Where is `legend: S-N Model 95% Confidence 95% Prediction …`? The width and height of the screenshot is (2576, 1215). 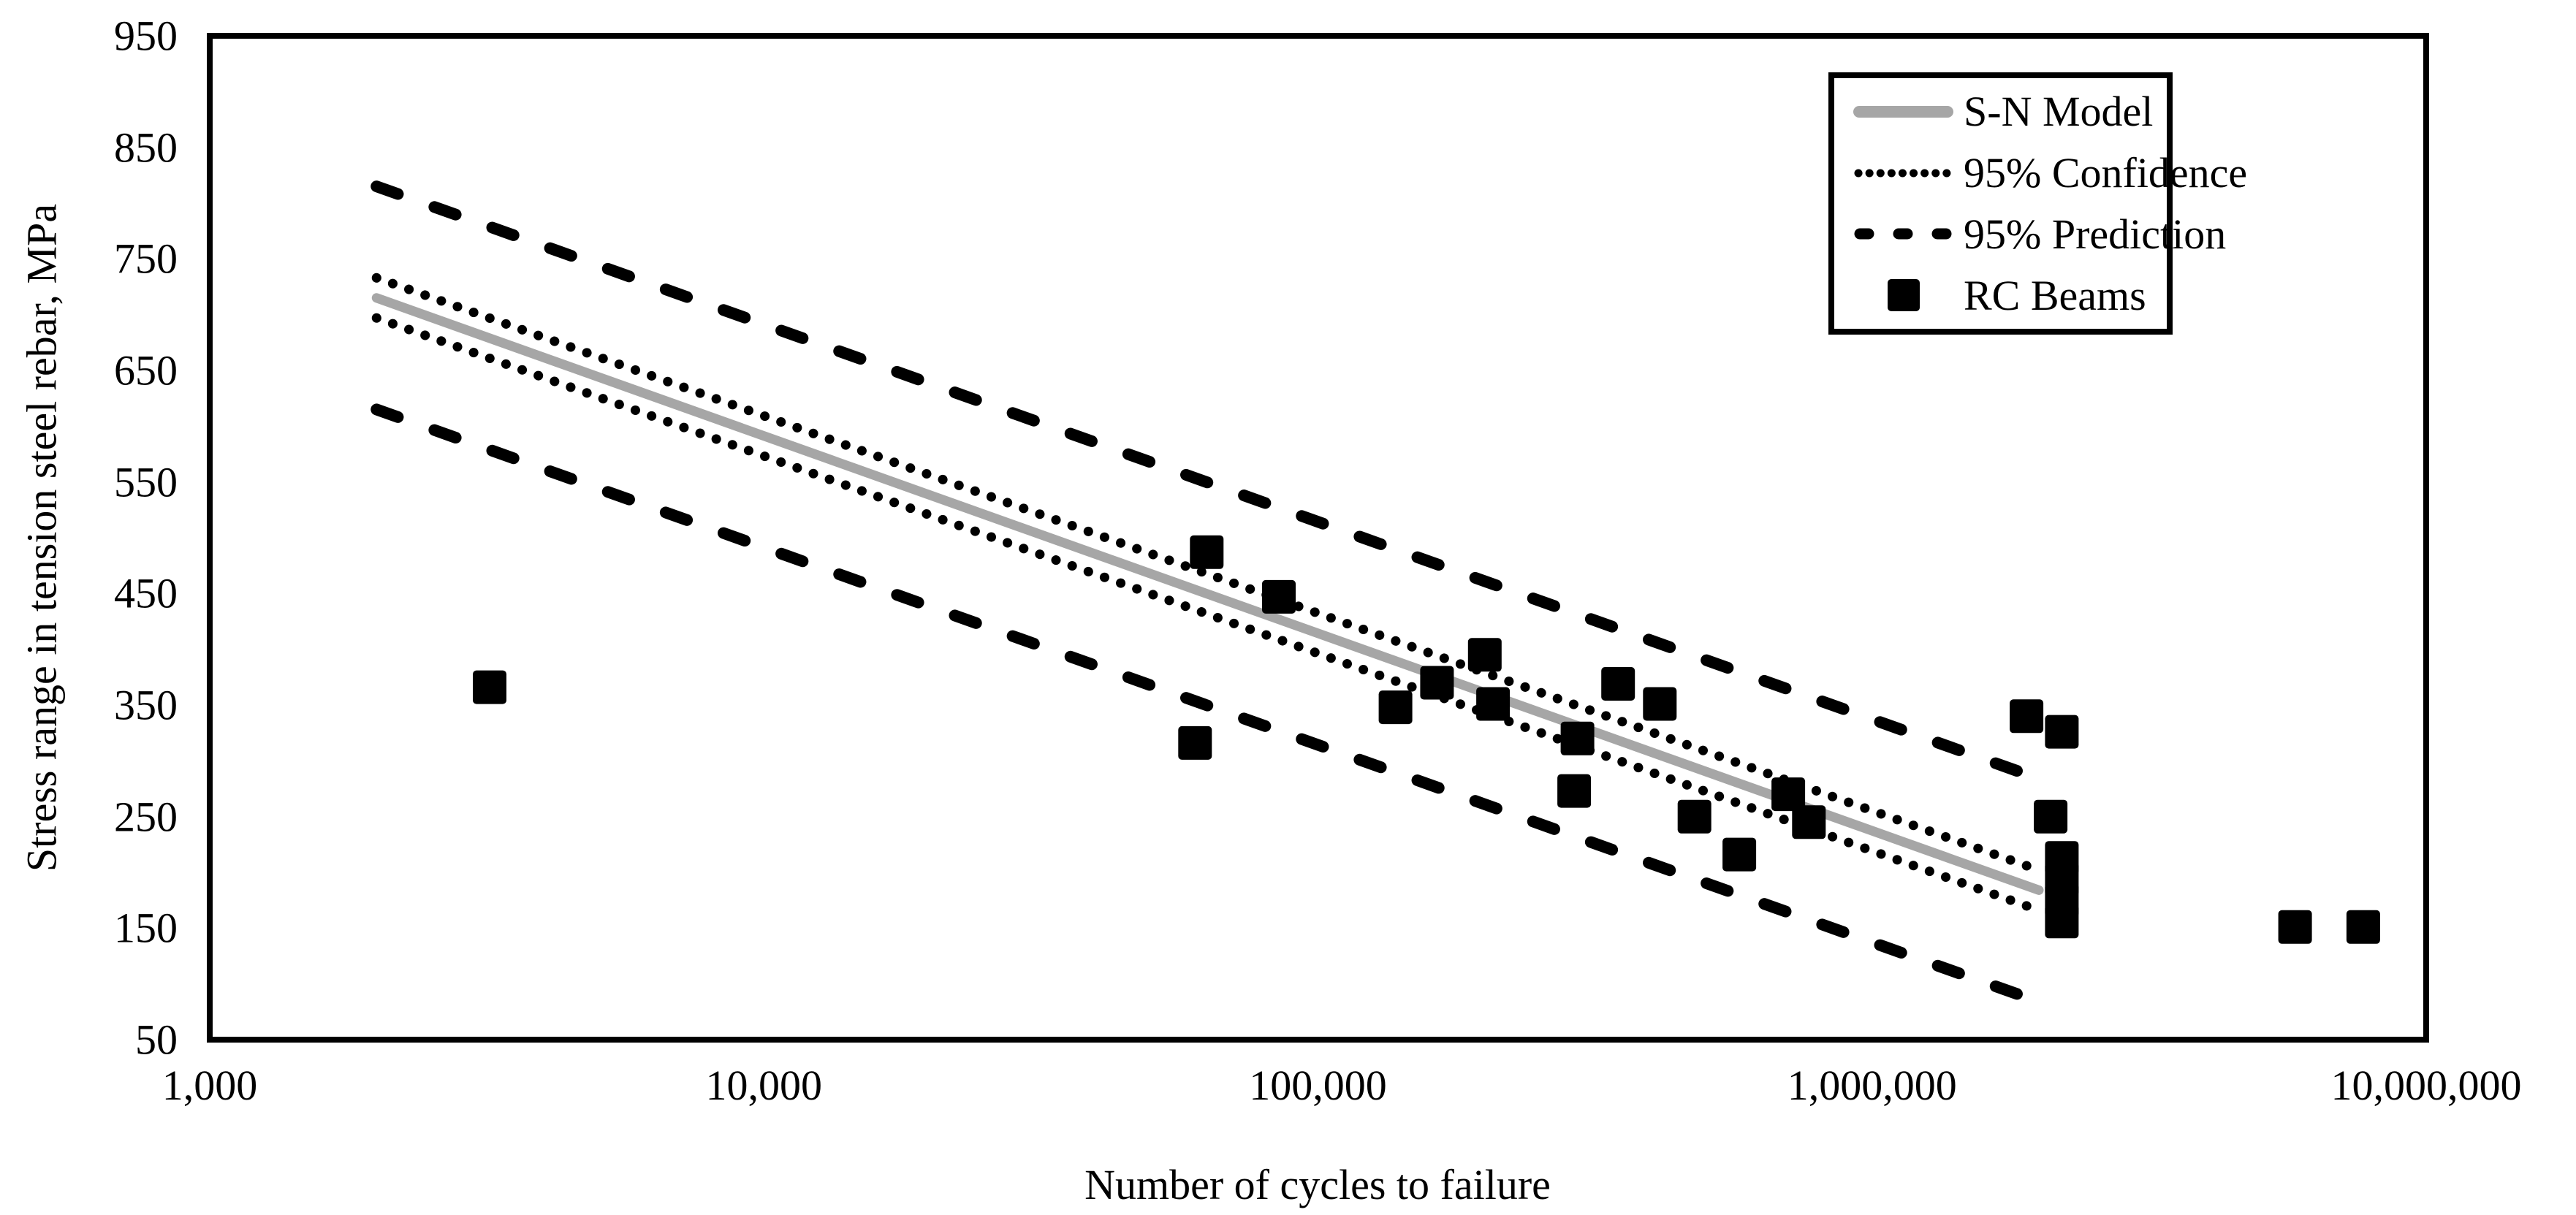 legend: S-N Model 95% Confidence 95% Prediction … is located at coordinates (2038, 203).